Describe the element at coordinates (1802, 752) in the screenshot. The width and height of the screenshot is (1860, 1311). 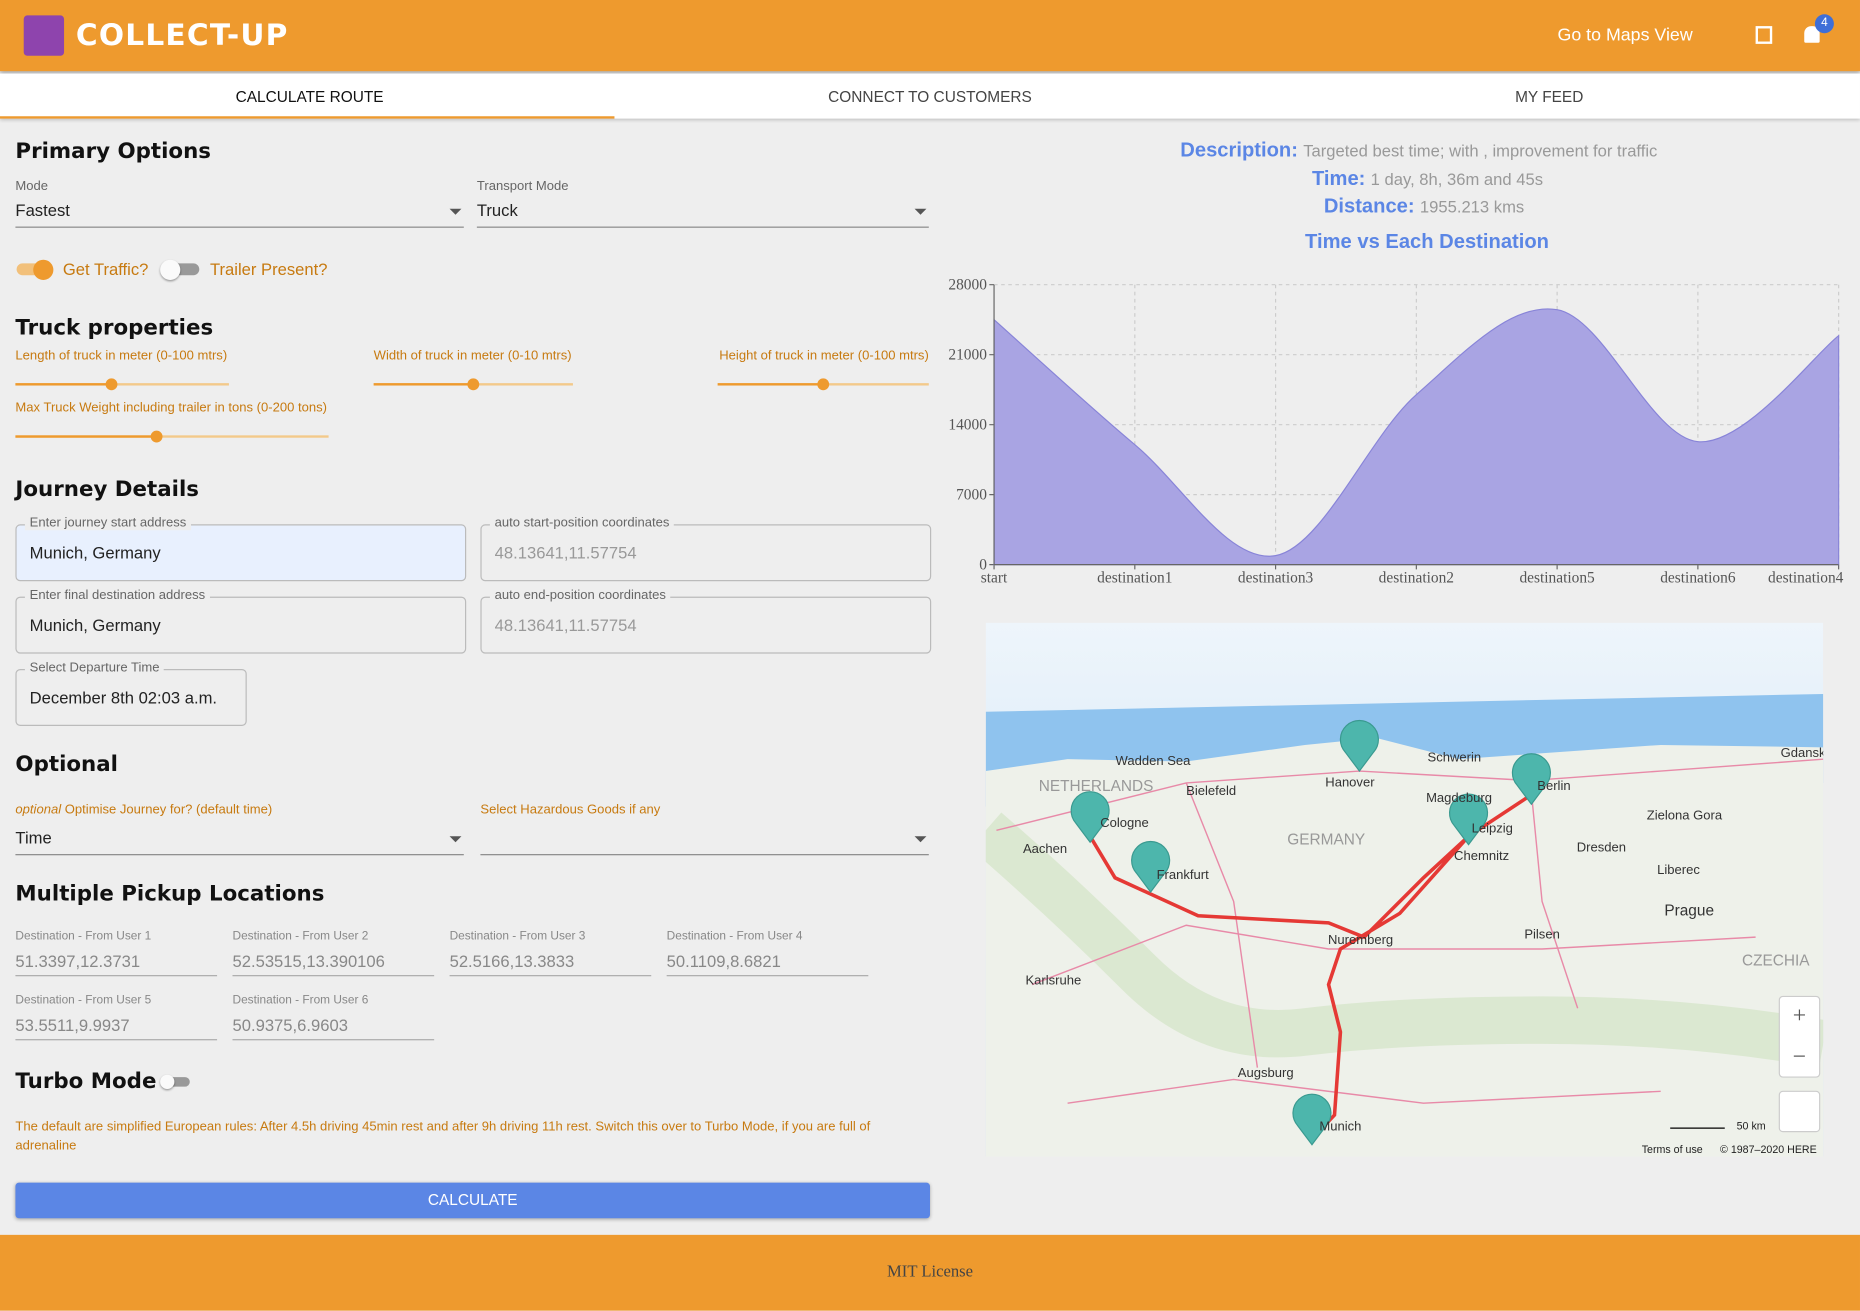
I see `map-label: Gdansk` at that location.